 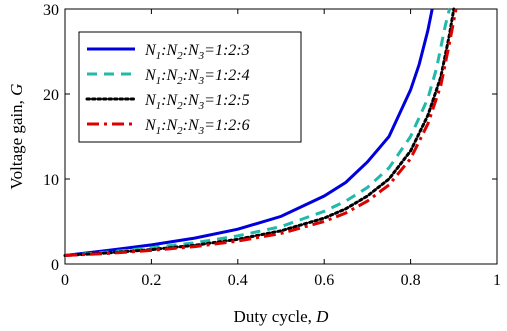 I want to click on x-tick-label: 0, so click(x=65, y=280).